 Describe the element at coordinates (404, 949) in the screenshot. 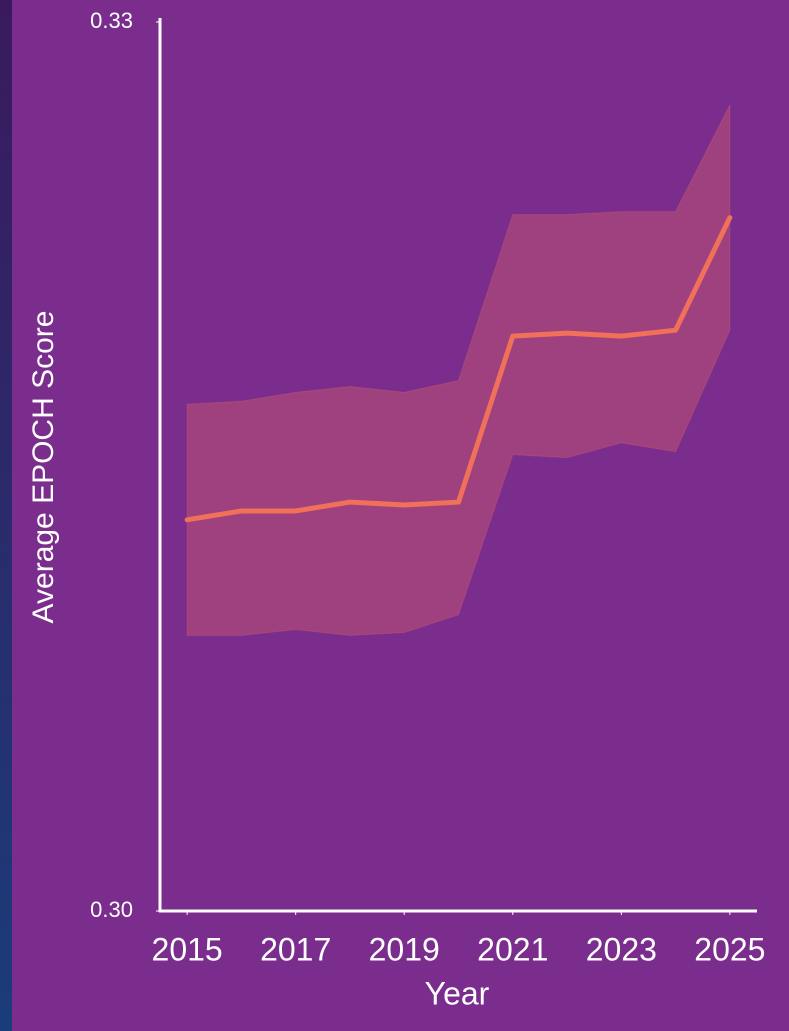

I see `x-tick-label: 2019` at that location.